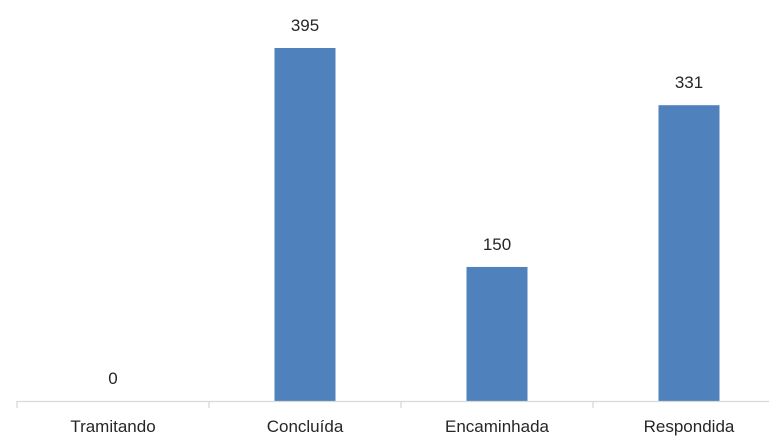 This screenshot has width=769, height=439. I want to click on category-labels-group: Tramitando Concluída Encaminhada Respondida, so click(402, 426).